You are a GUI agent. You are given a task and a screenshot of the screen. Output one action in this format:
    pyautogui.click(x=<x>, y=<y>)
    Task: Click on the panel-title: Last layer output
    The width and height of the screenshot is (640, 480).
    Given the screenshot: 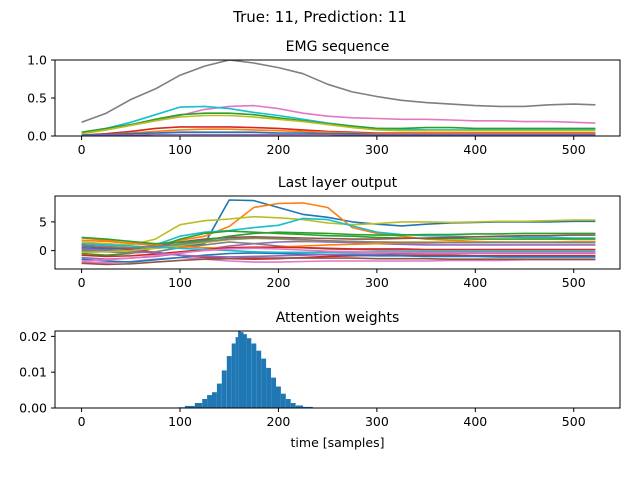 What is the action you would take?
    pyautogui.click(x=338, y=183)
    